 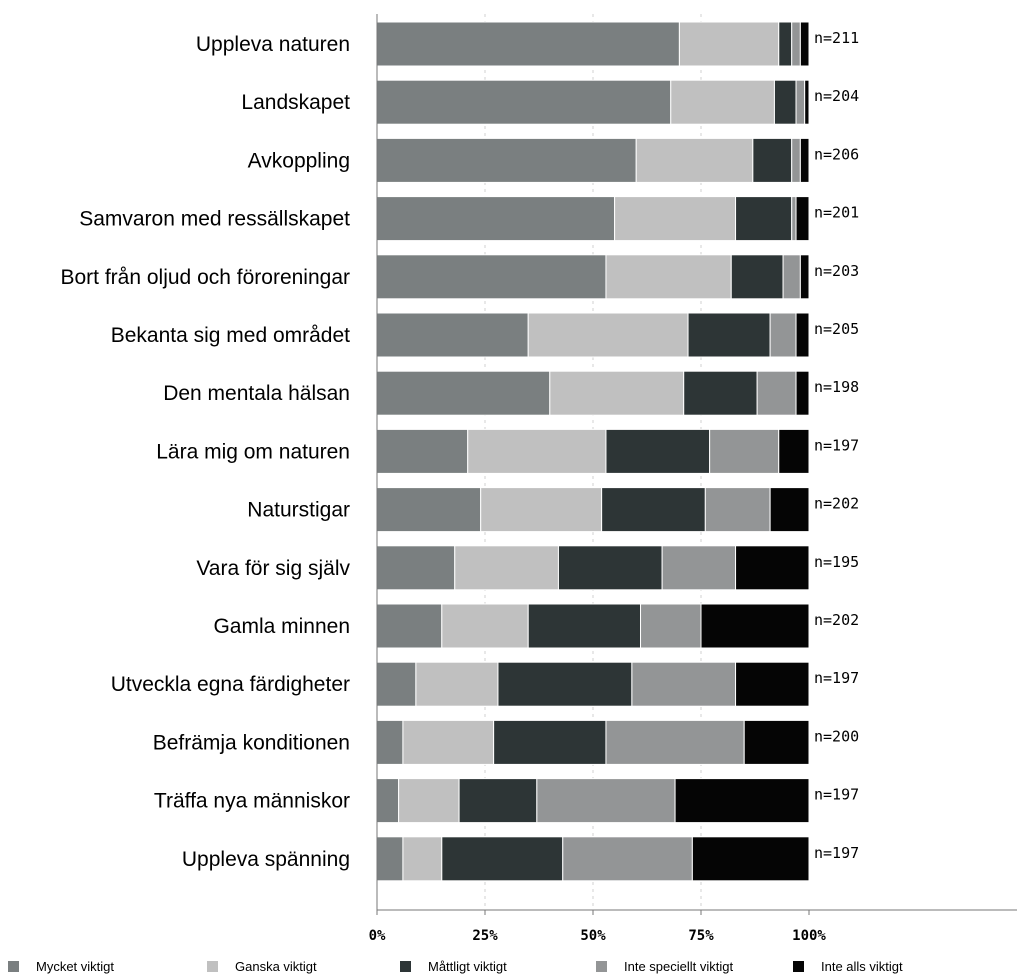 I want to click on n-label: n=198, so click(x=836, y=387).